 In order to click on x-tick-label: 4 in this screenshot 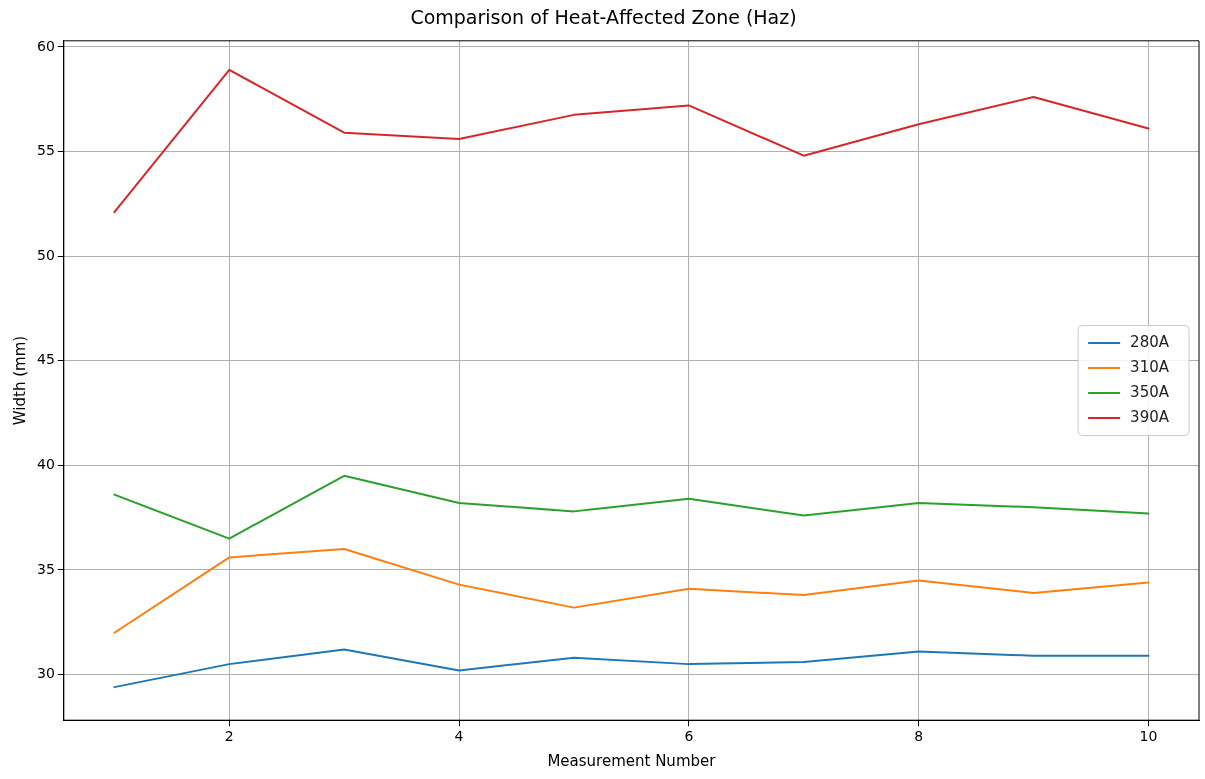, I will do `click(459, 736)`.